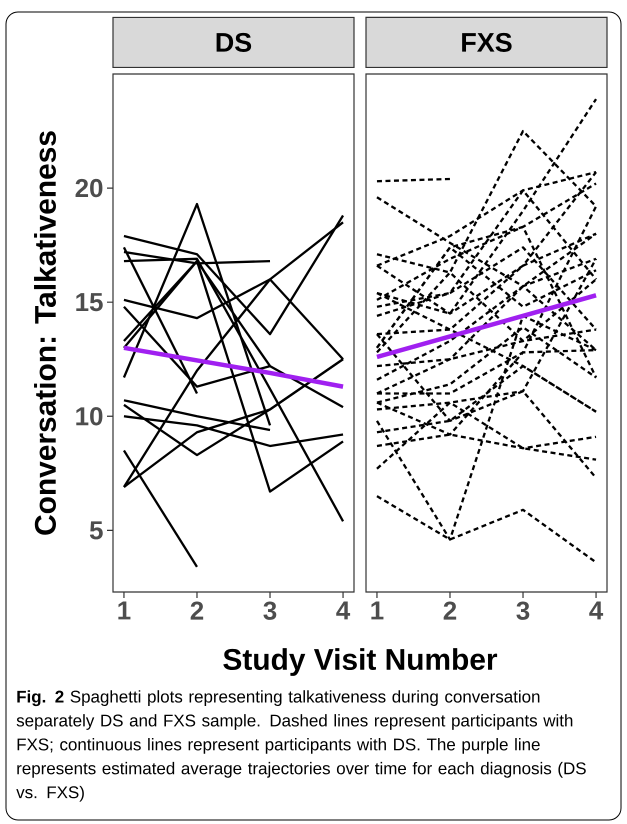  I want to click on y-tick-label: 15, so click(89, 302).